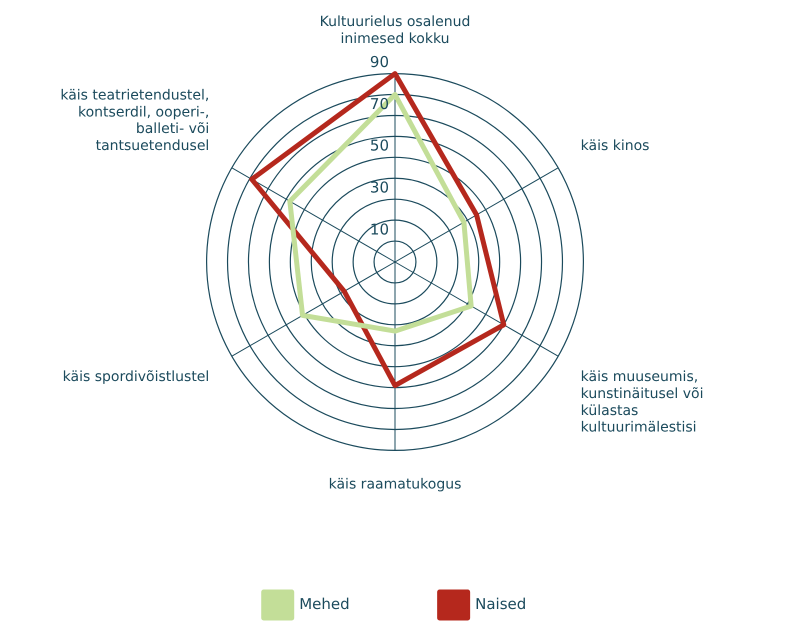 The image size is (790, 632). I want to click on legend-label: Mehed, so click(324, 603).